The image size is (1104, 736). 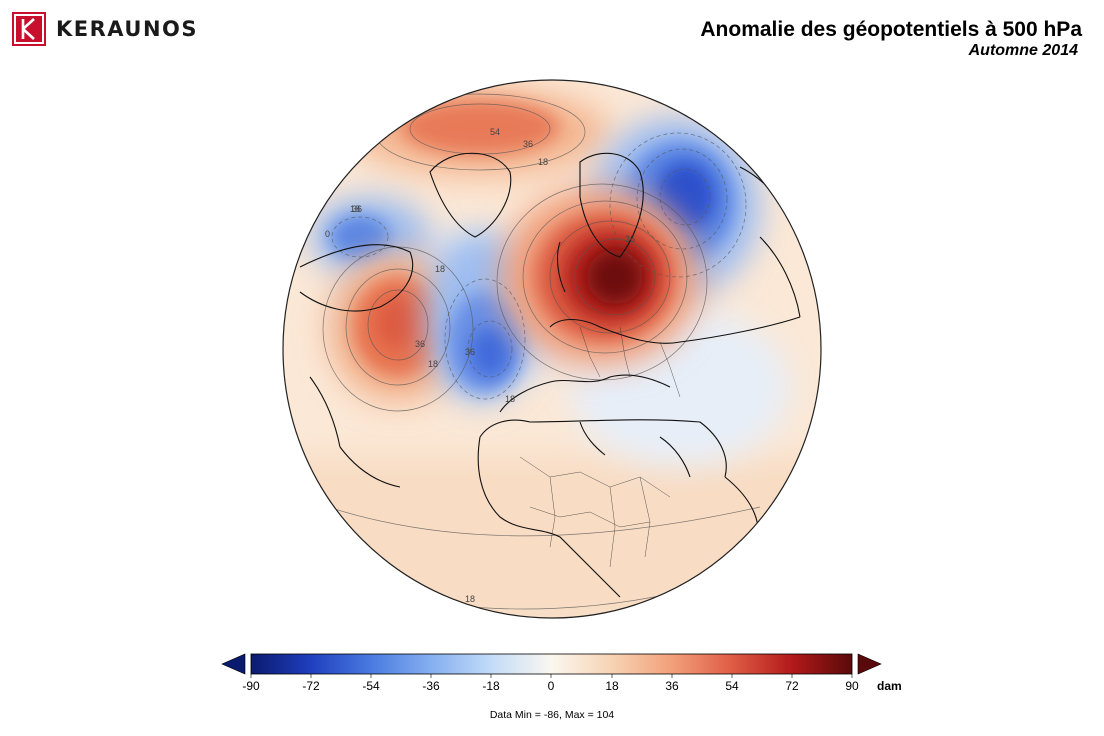 What do you see at coordinates (233, 664) in the screenshot?
I see `colorbar-min-arrow` at bounding box center [233, 664].